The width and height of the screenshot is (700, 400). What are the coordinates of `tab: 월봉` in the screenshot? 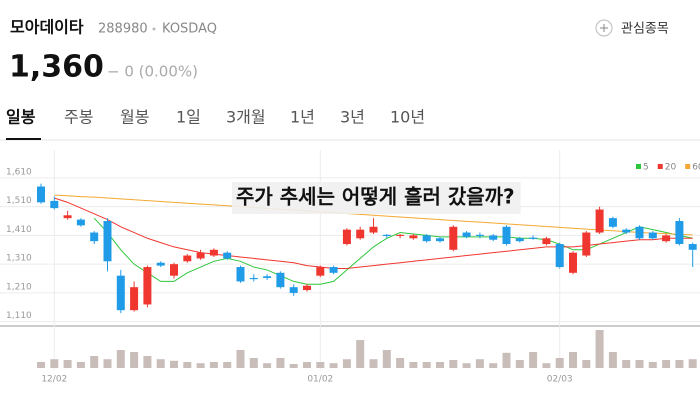 It's located at (134, 117).